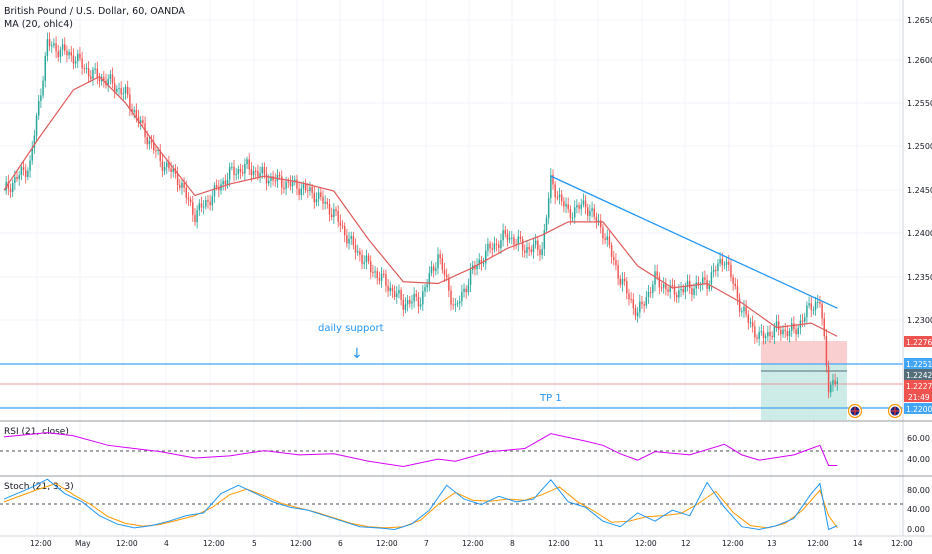  Describe the element at coordinates (38, 24) in the screenshot. I see `indicator-label: MA (20, ohlc4)` at that location.